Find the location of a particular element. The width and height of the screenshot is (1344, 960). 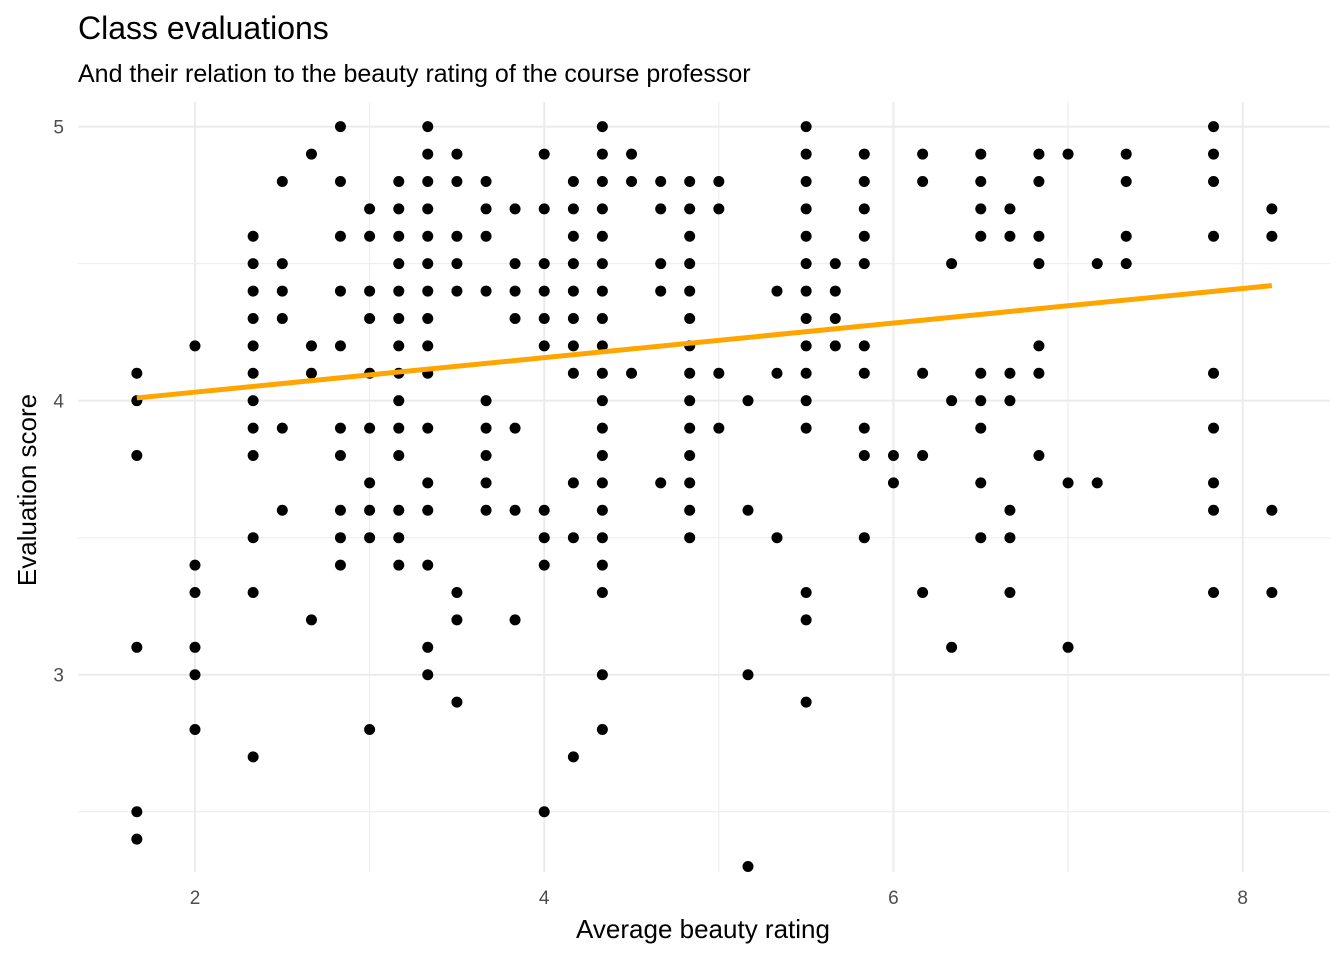

trend-line-group is located at coordinates (704, 342).